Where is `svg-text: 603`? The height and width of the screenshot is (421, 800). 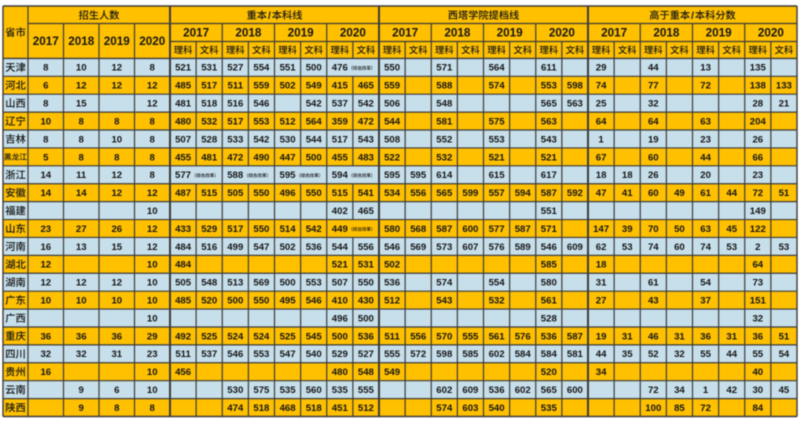 svg-text: 603 is located at coordinates (470, 408).